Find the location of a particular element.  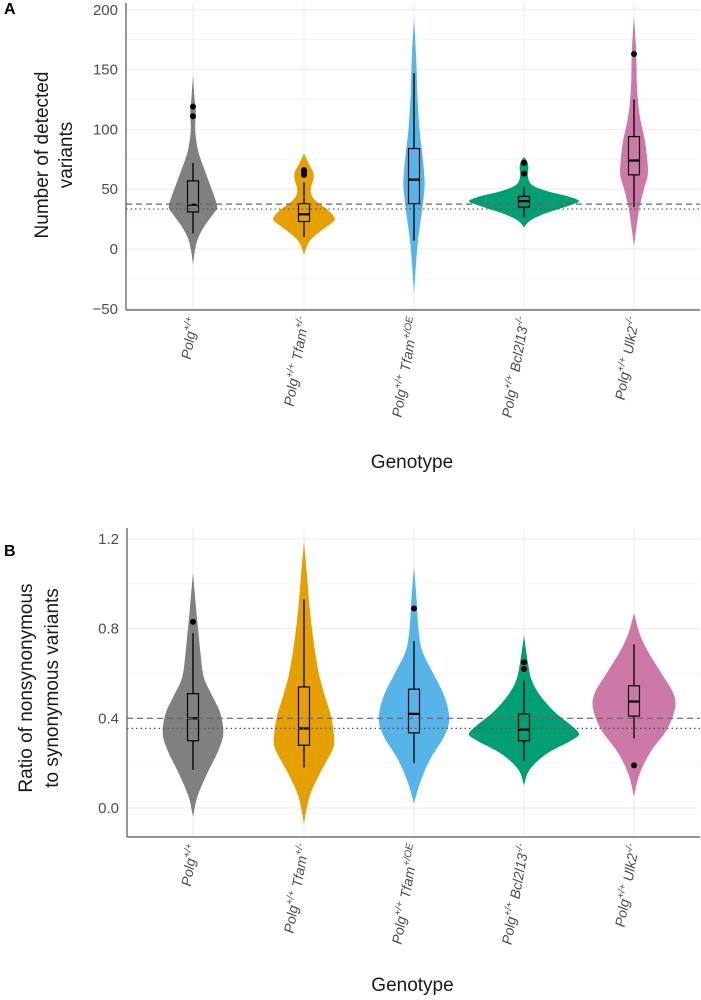

y-axis-title: Number of detected is located at coordinates (42, 155).